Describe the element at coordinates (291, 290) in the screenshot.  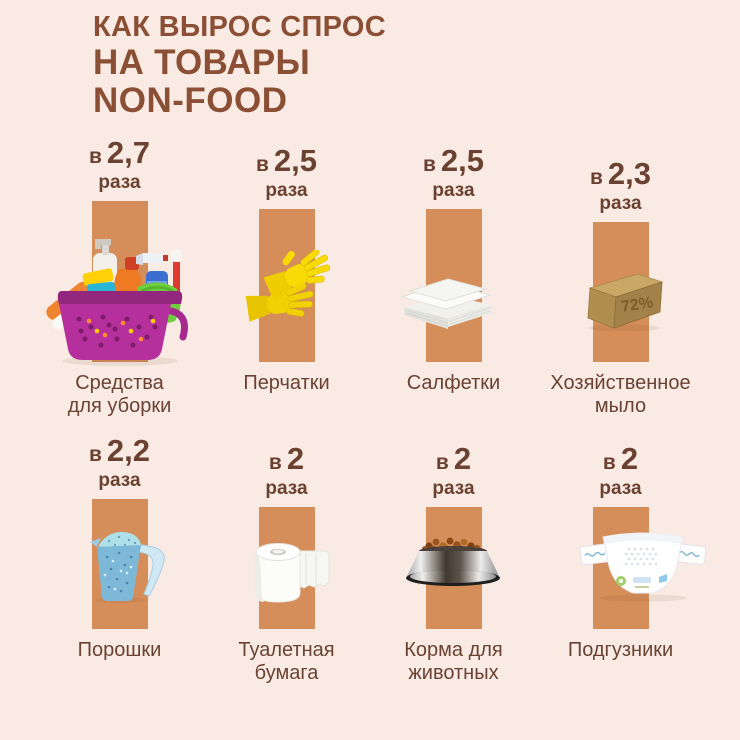
I see `rubber-gloves-icon` at that location.